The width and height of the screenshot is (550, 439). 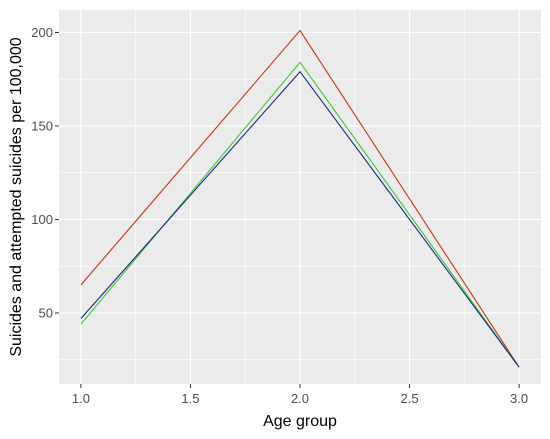 I want to click on x-tick-label: 1.5, so click(x=190, y=398).